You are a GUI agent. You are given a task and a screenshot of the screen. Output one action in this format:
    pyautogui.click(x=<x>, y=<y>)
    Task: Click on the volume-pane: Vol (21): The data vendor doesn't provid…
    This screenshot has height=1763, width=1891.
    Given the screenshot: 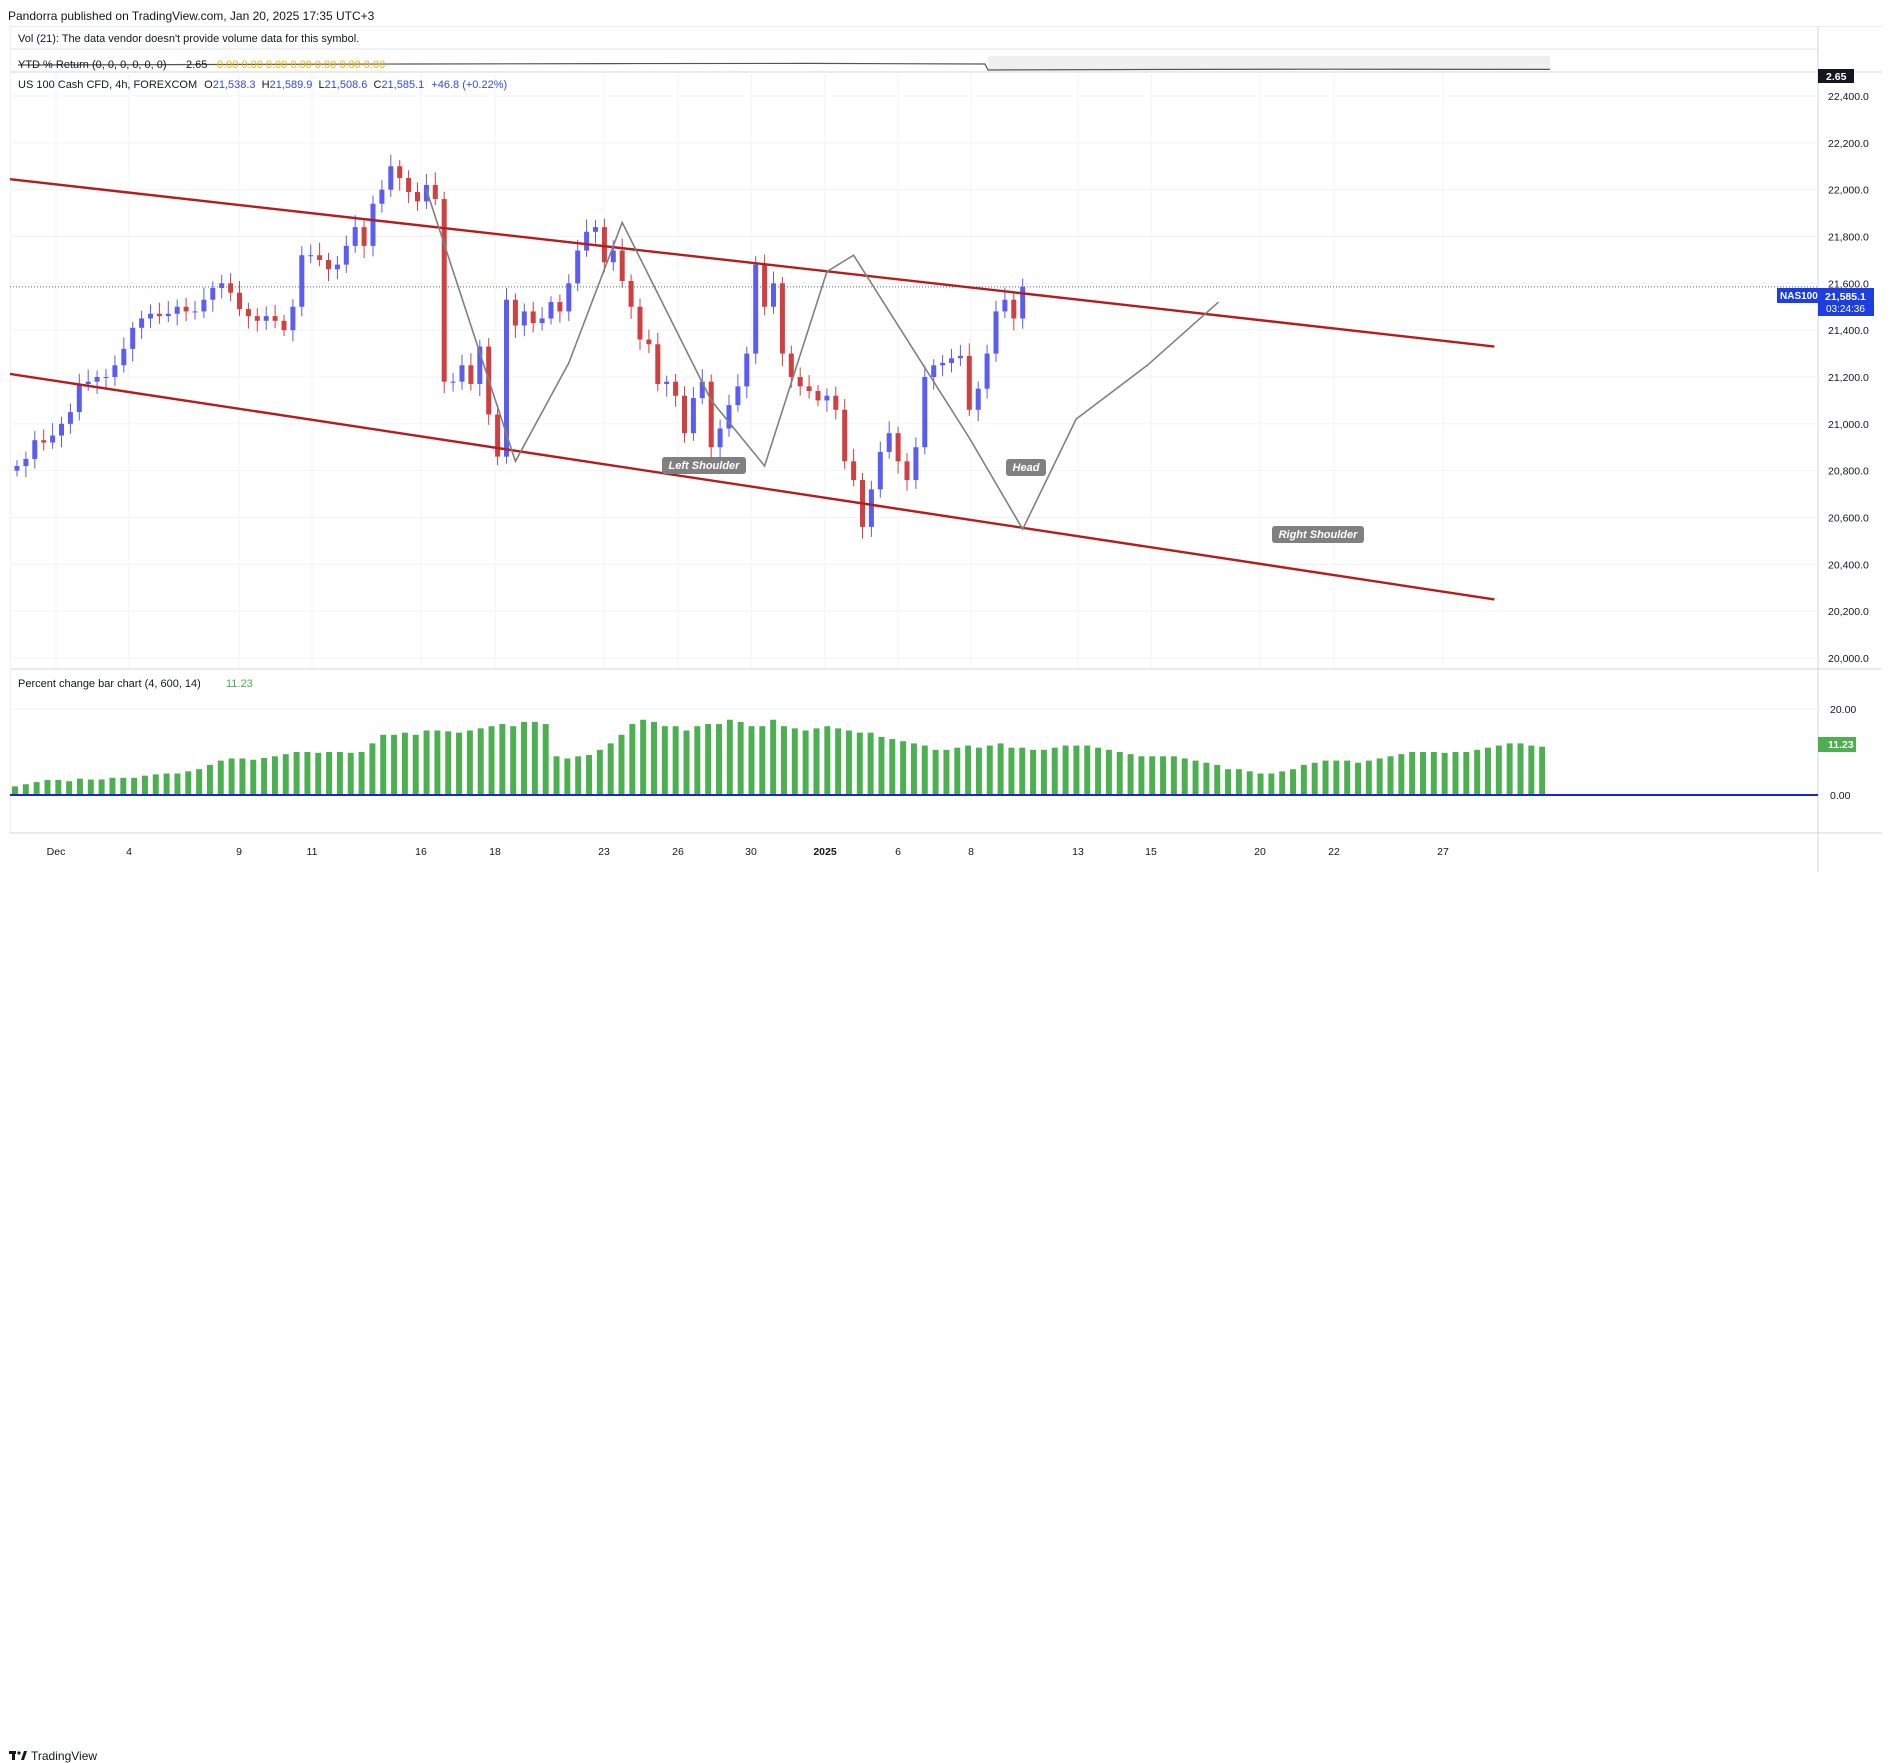 What is the action you would take?
    pyautogui.click(x=188, y=39)
    